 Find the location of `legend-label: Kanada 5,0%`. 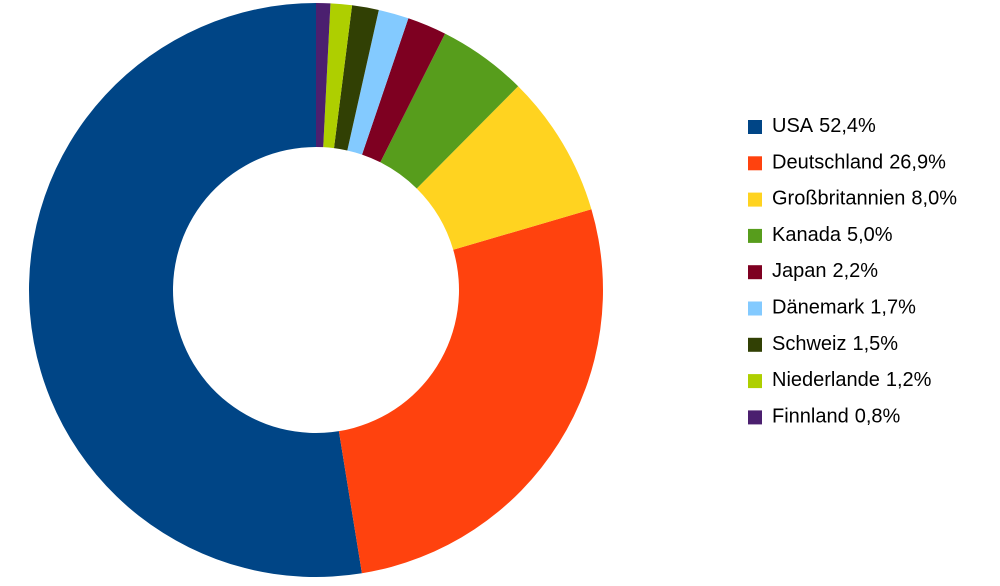

legend-label: Kanada 5,0% is located at coordinates (832, 235).